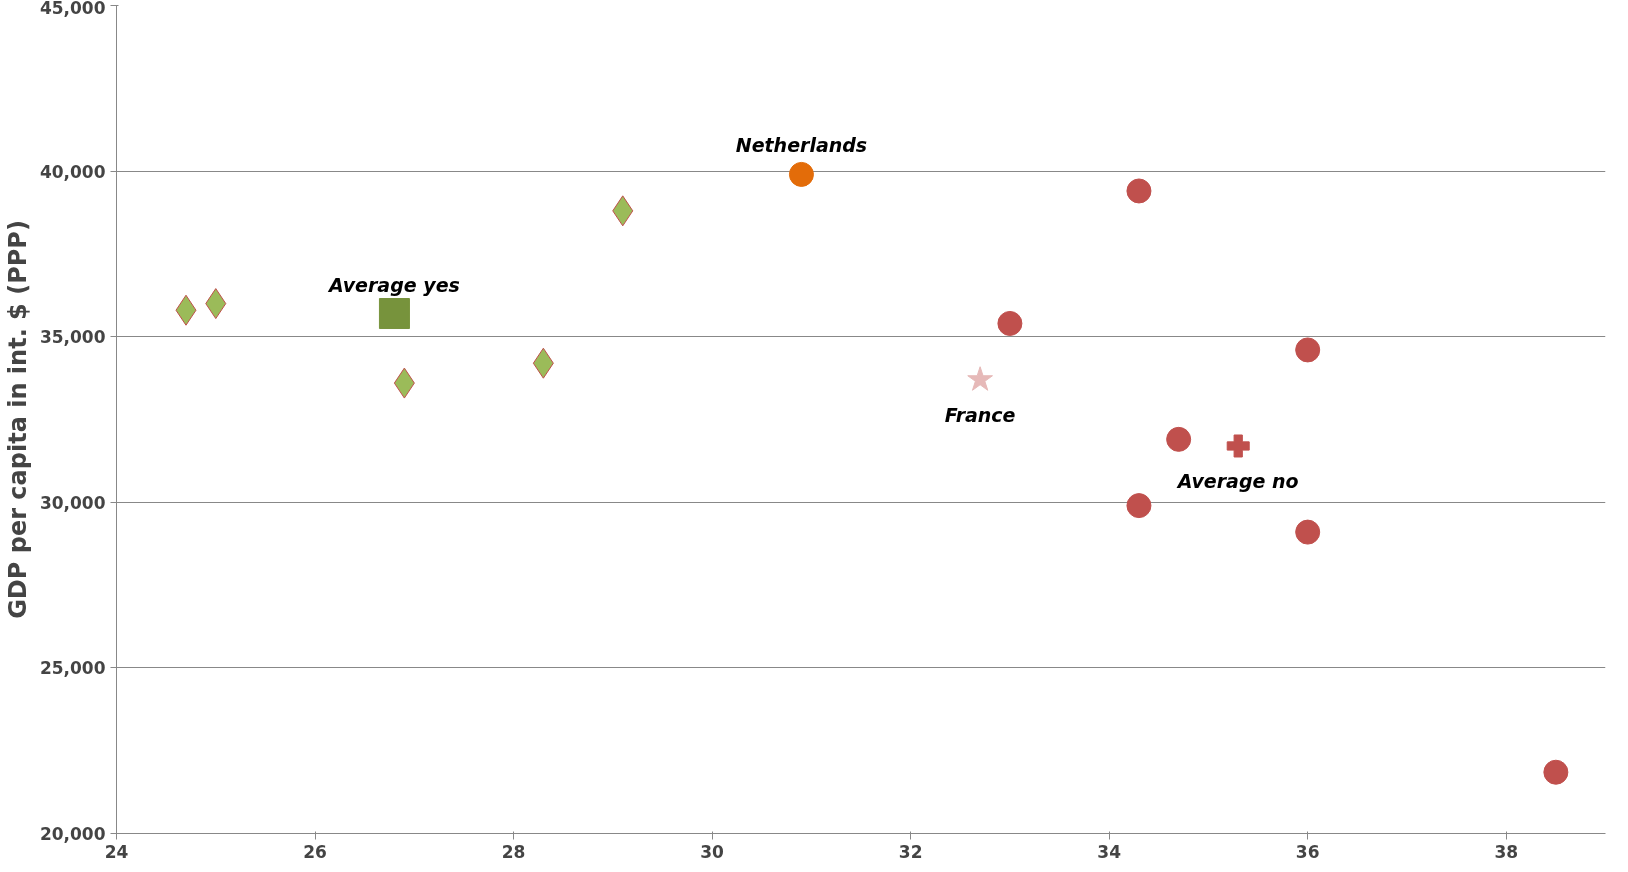 The width and height of the screenshot is (1628, 872). I want to click on y-tick-label: 20,000, so click(72, 834).